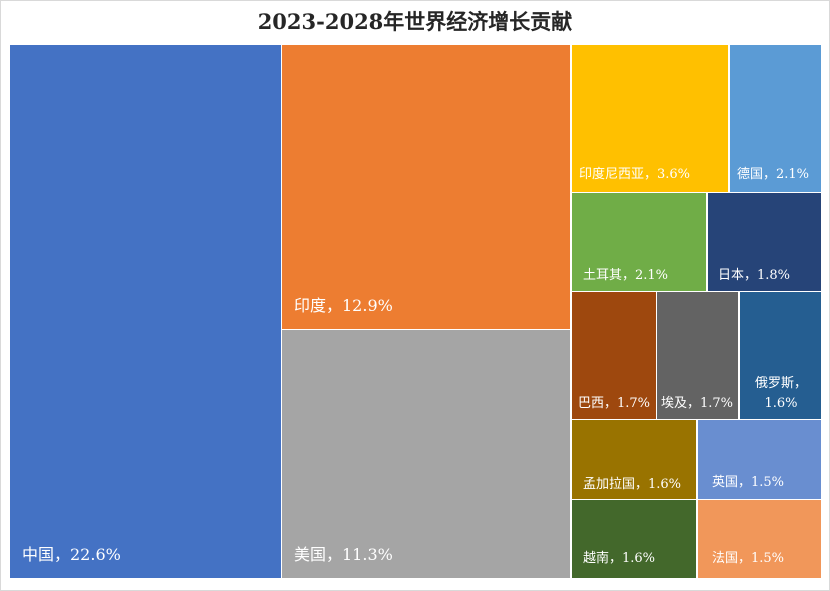 The height and width of the screenshot is (591, 830). Describe the element at coordinates (614, 403) in the screenshot. I see `tile-label: 巴西，1.7%` at that location.